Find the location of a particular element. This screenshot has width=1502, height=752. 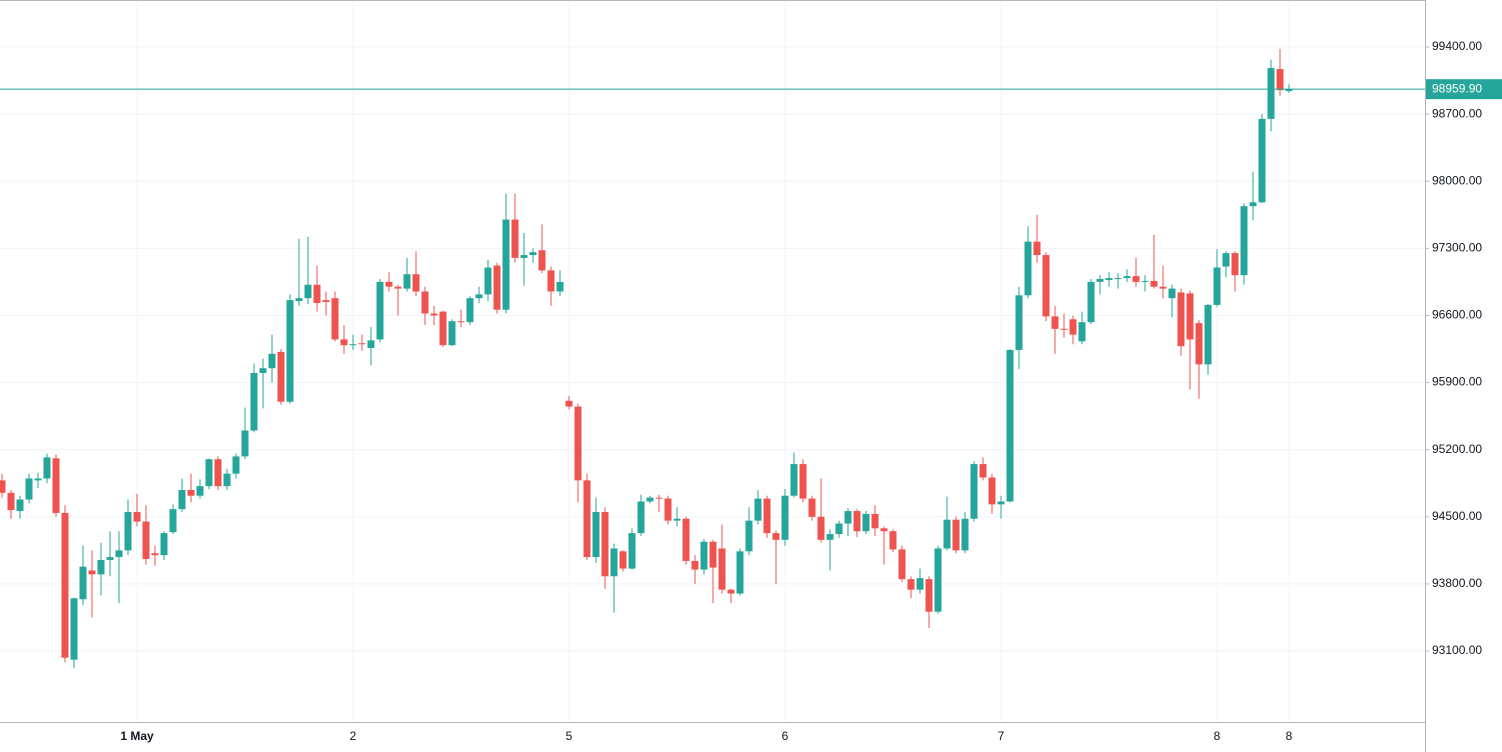

x-tick-label: 1 May is located at coordinates (137, 736).